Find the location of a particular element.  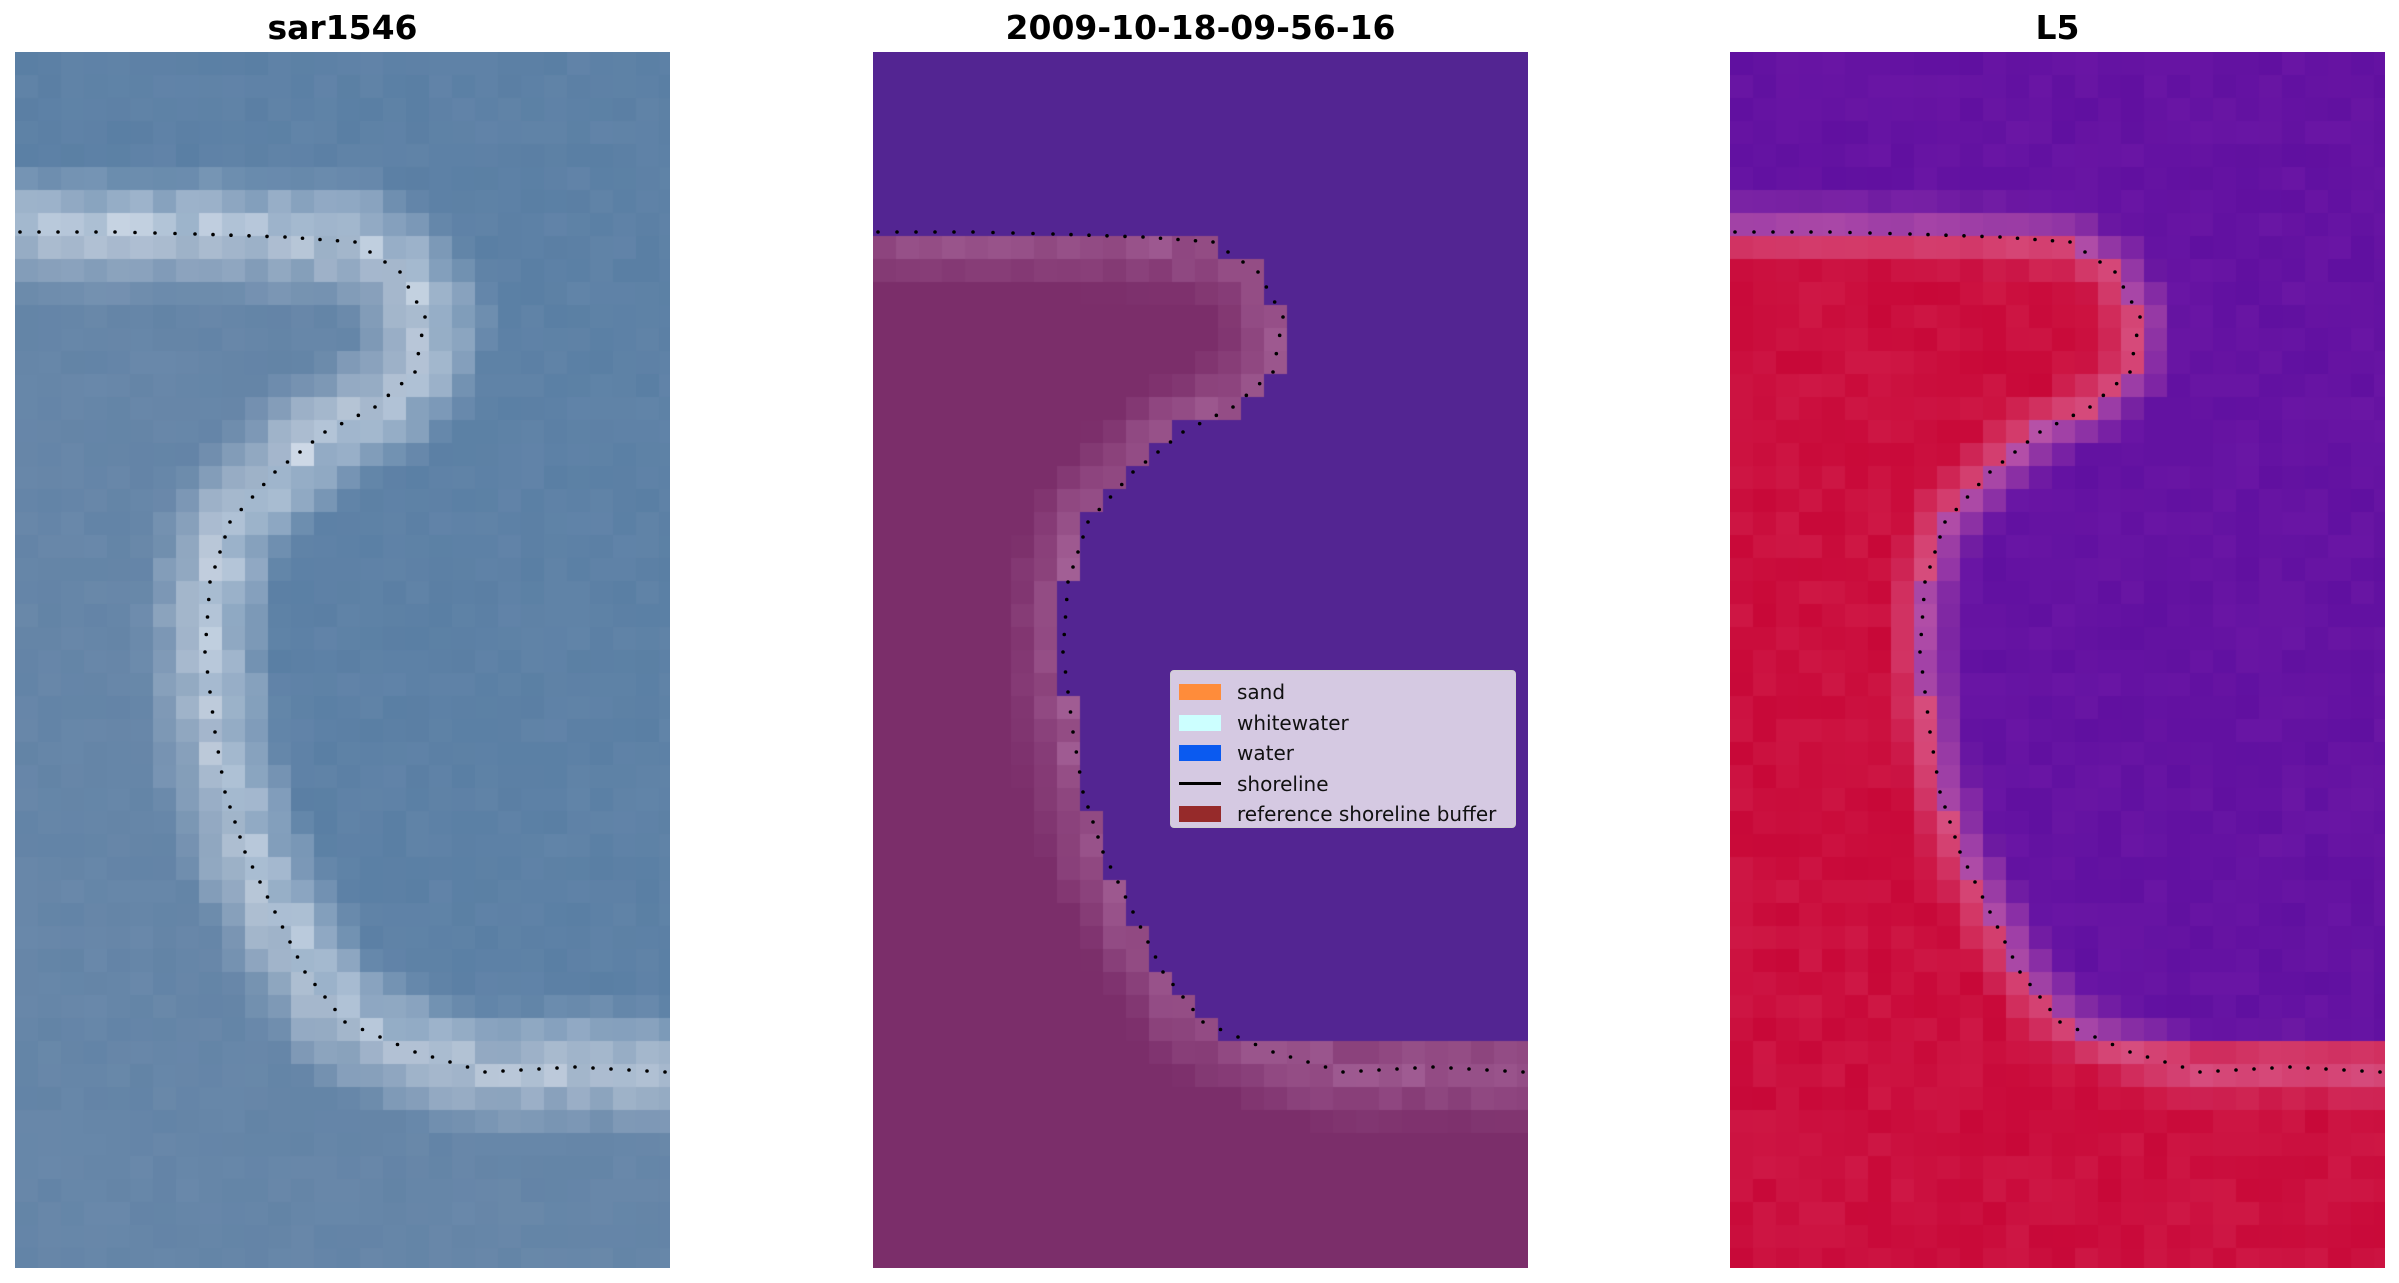

legend-label: water is located at coordinates (1265, 753).